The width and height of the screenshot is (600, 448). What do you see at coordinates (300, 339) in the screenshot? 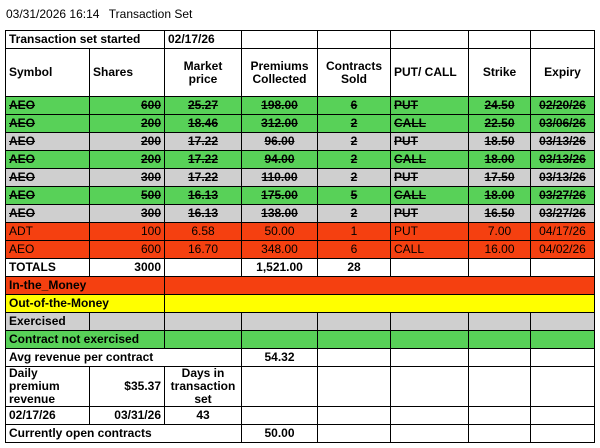
I see `legend-not-exercised-row: Contract not exercised` at bounding box center [300, 339].